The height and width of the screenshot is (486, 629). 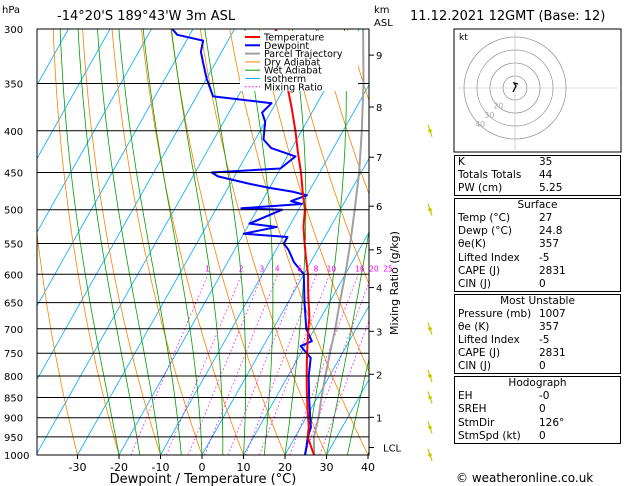 I want to click on surface-row: CAPE (J) 2831, so click(x=537, y=271).